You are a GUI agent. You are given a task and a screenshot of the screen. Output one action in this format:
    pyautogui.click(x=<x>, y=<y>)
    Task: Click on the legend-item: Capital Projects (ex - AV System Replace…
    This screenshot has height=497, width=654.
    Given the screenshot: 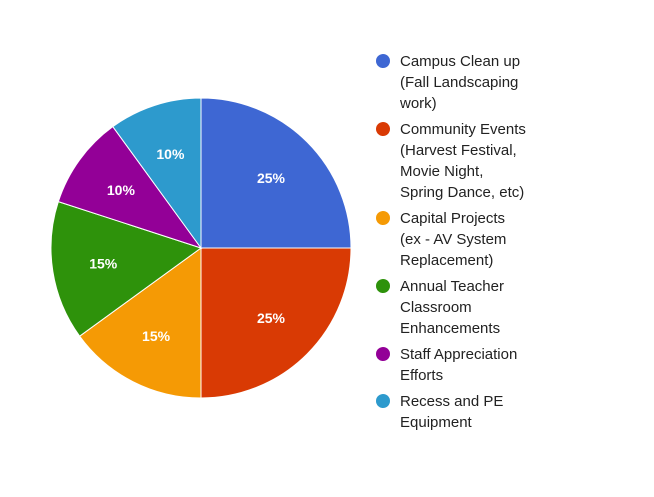 What is the action you would take?
    pyautogui.click(x=461, y=239)
    